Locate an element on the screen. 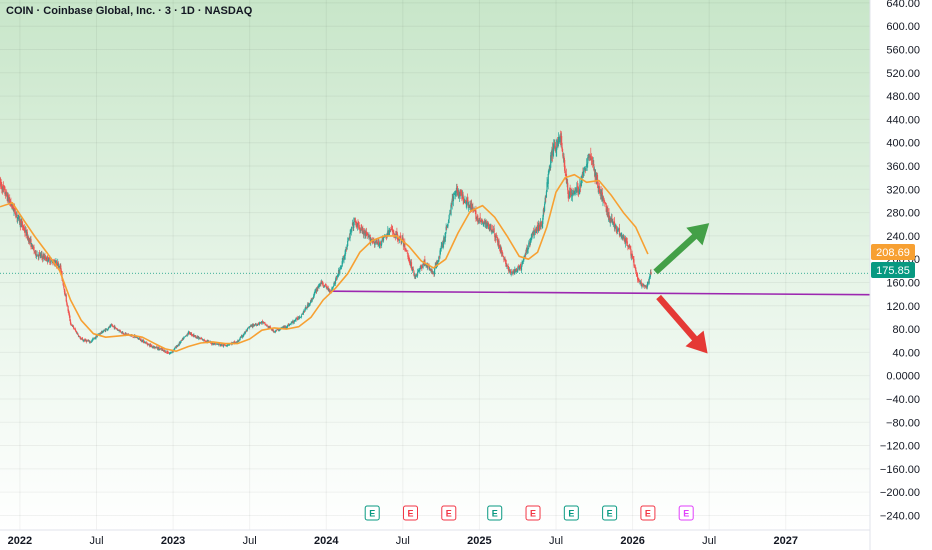 This screenshot has height=550, width=932. earnings-badge-label: E is located at coordinates (410, 514).